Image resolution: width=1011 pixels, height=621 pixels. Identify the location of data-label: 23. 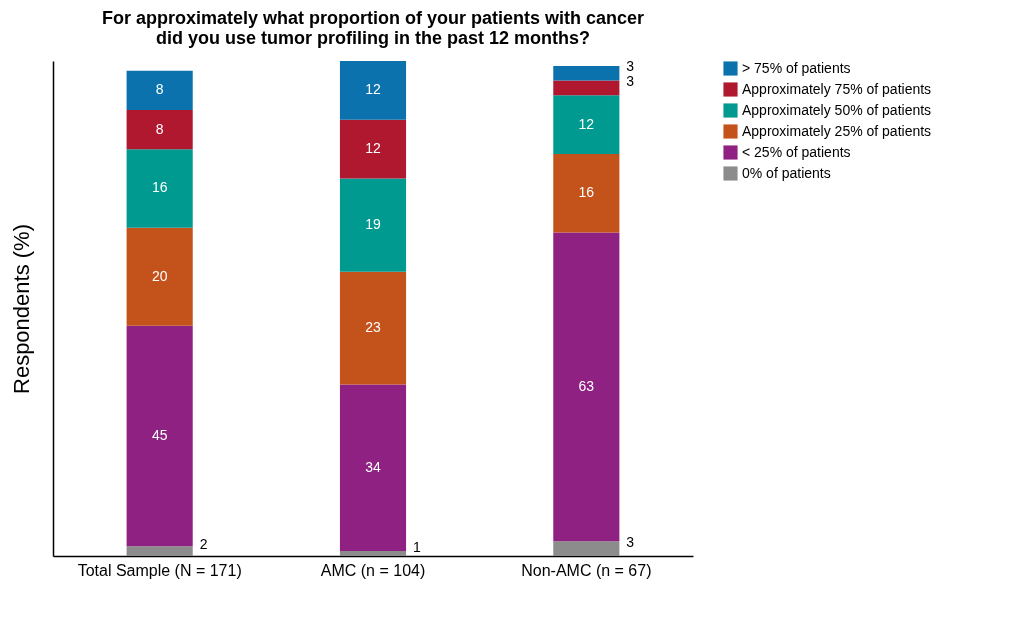
(373, 327).